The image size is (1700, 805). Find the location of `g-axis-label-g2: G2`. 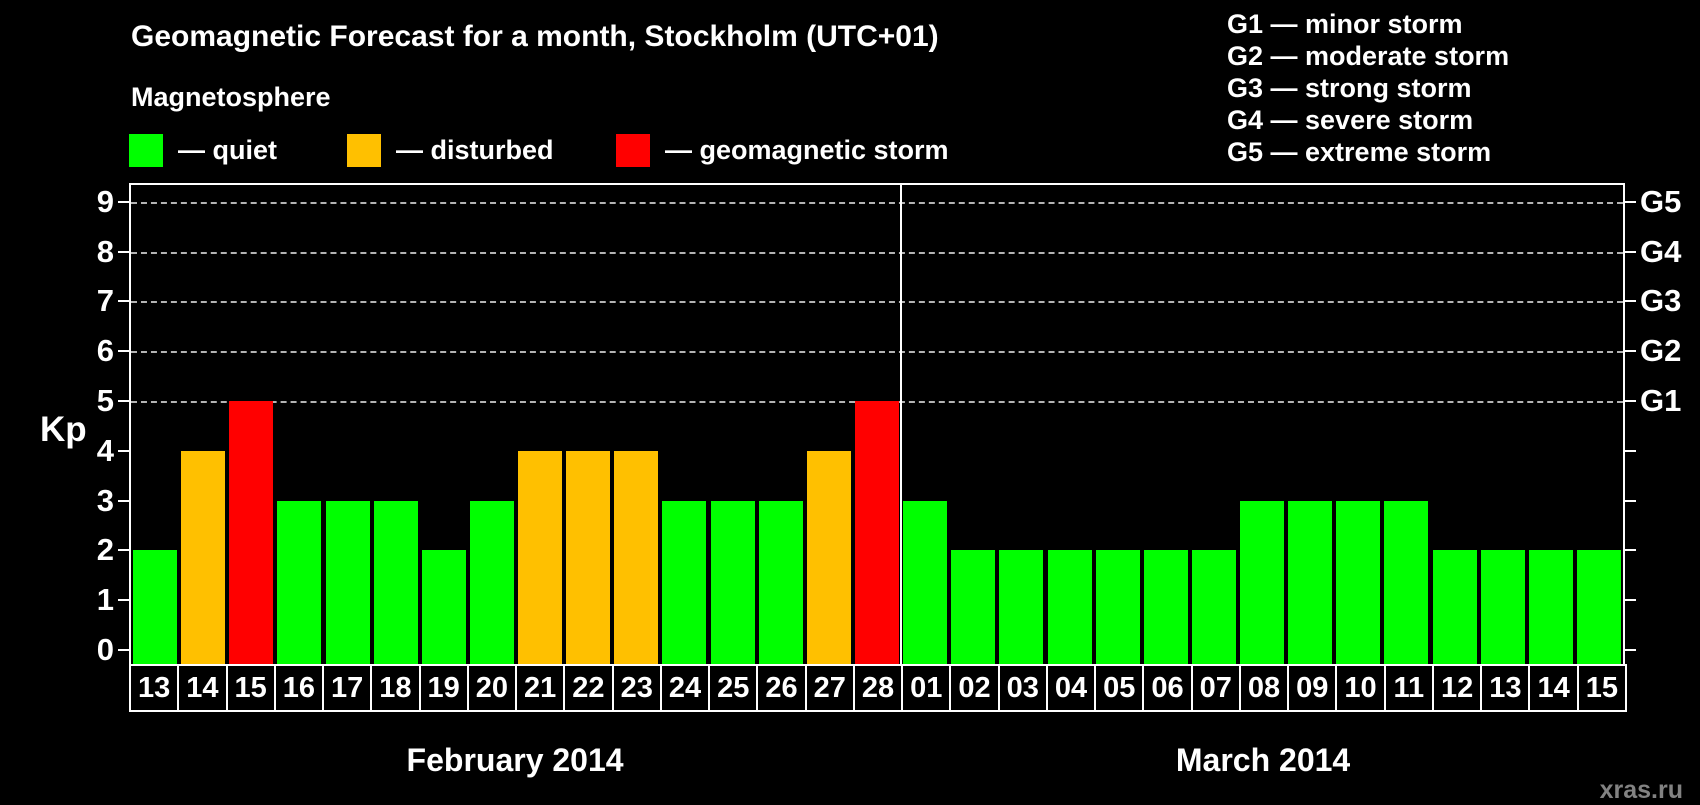

g-axis-label-g2: G2 is located at coordinates (1661, 351).